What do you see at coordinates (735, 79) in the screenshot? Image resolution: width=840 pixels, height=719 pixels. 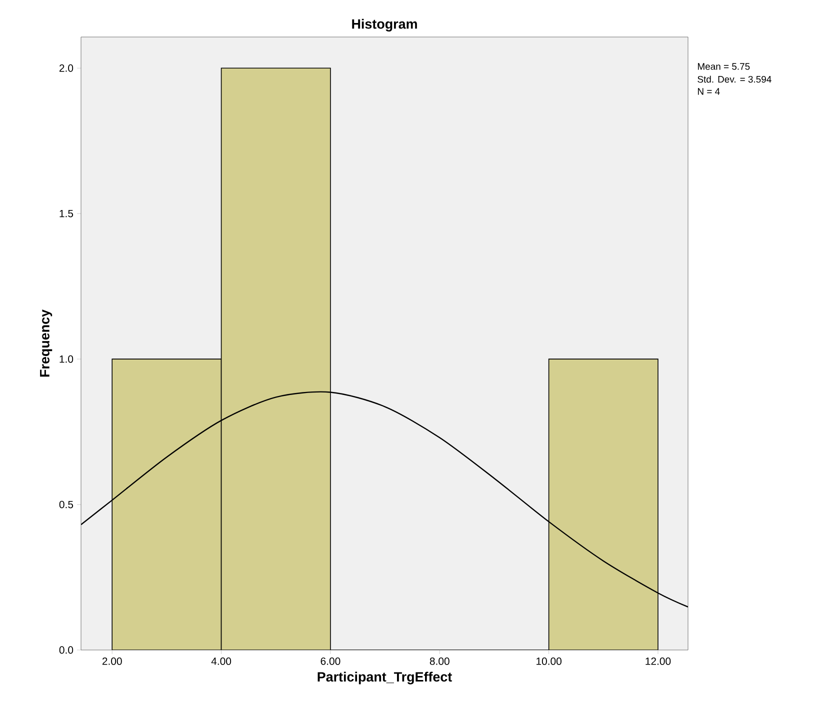 I see `text: Std. Dev. = 3.594` at bounding box center [735, 79].